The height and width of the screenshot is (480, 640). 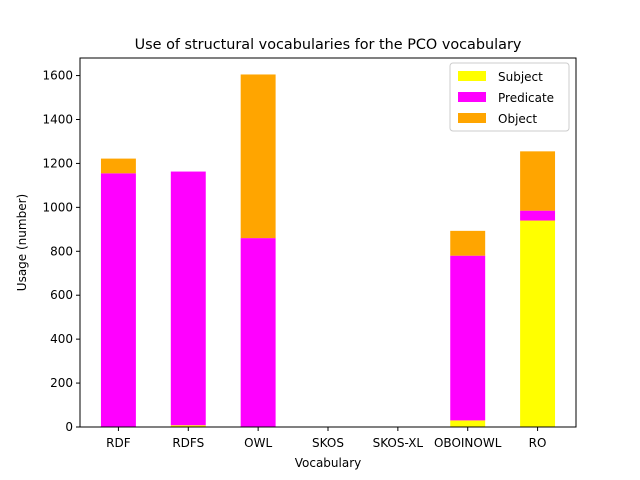 What do you see at coordinates (328, 463) in the screenshot?
I see `x-axis-label: Vocabulary` at bounding box center [328, 463].